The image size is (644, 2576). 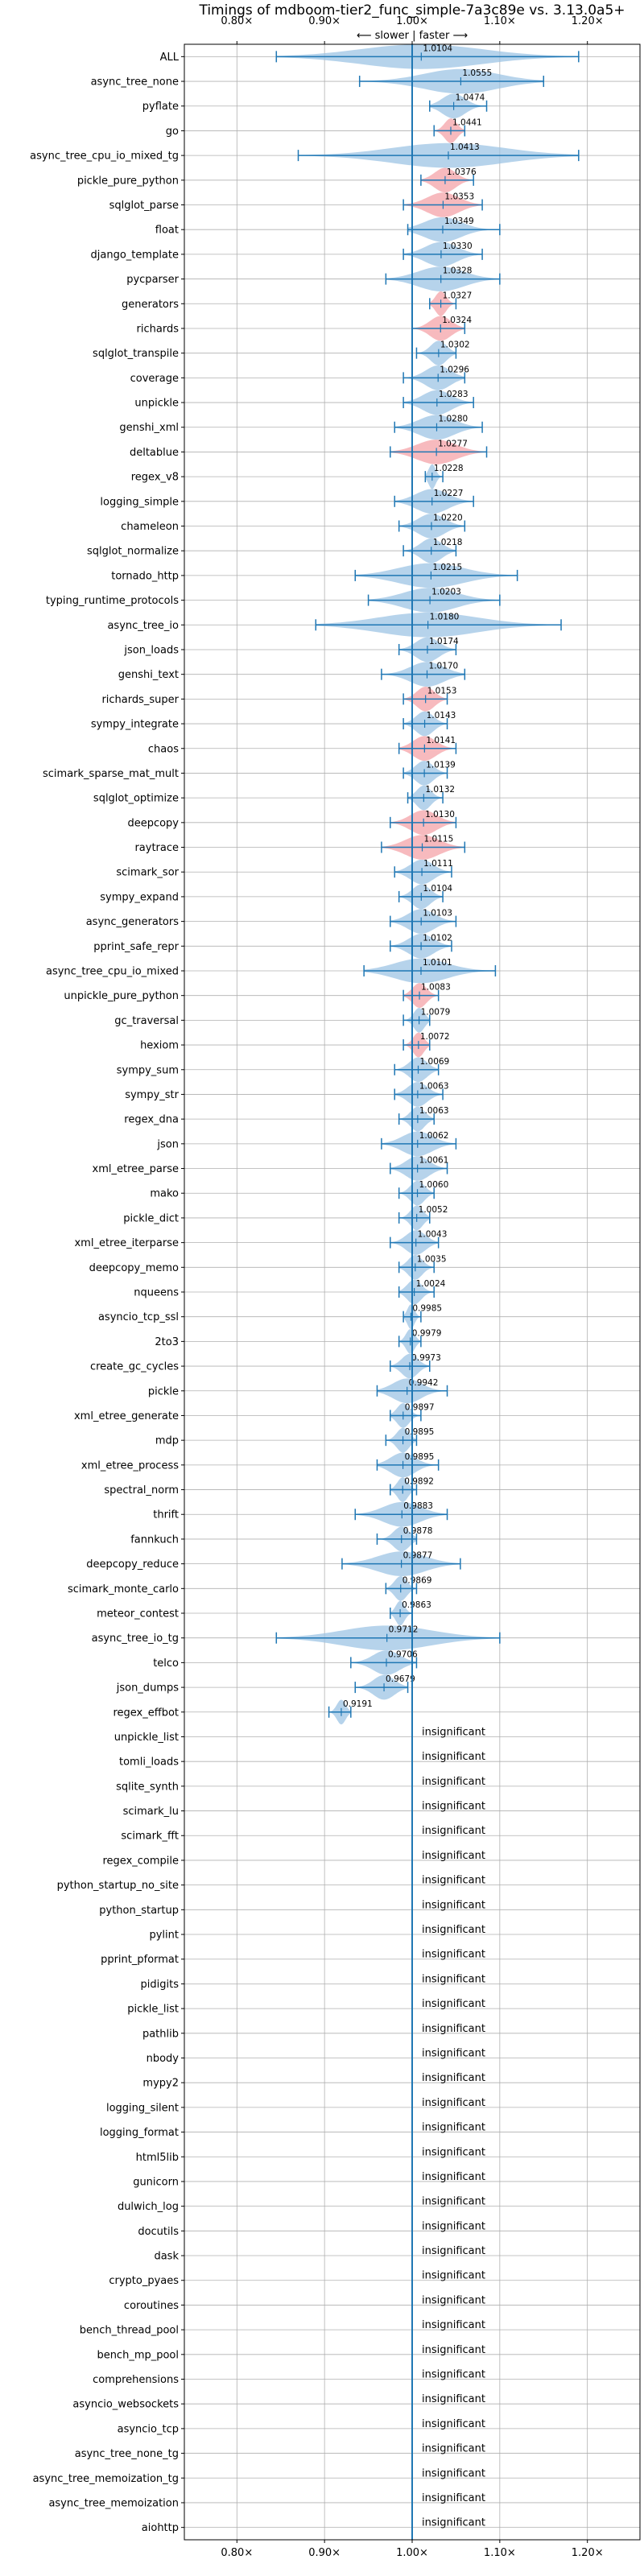 I want to click on category-label: scimark_sparse_mat_mult, so click(x=111, y=774).